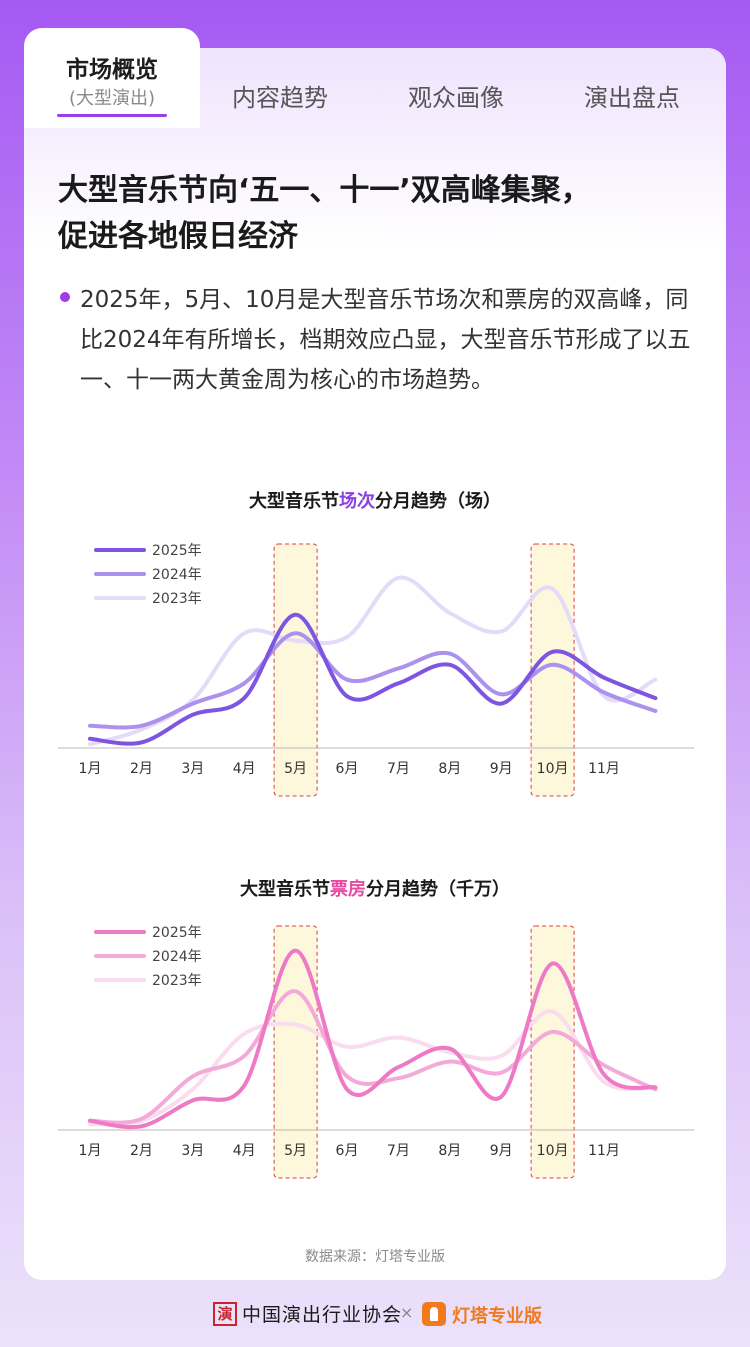 The width and height of the screenshot is (750, 1347). I want to click on data-source-note: 数据来源：灯塔专业版, so click(375, 1257).